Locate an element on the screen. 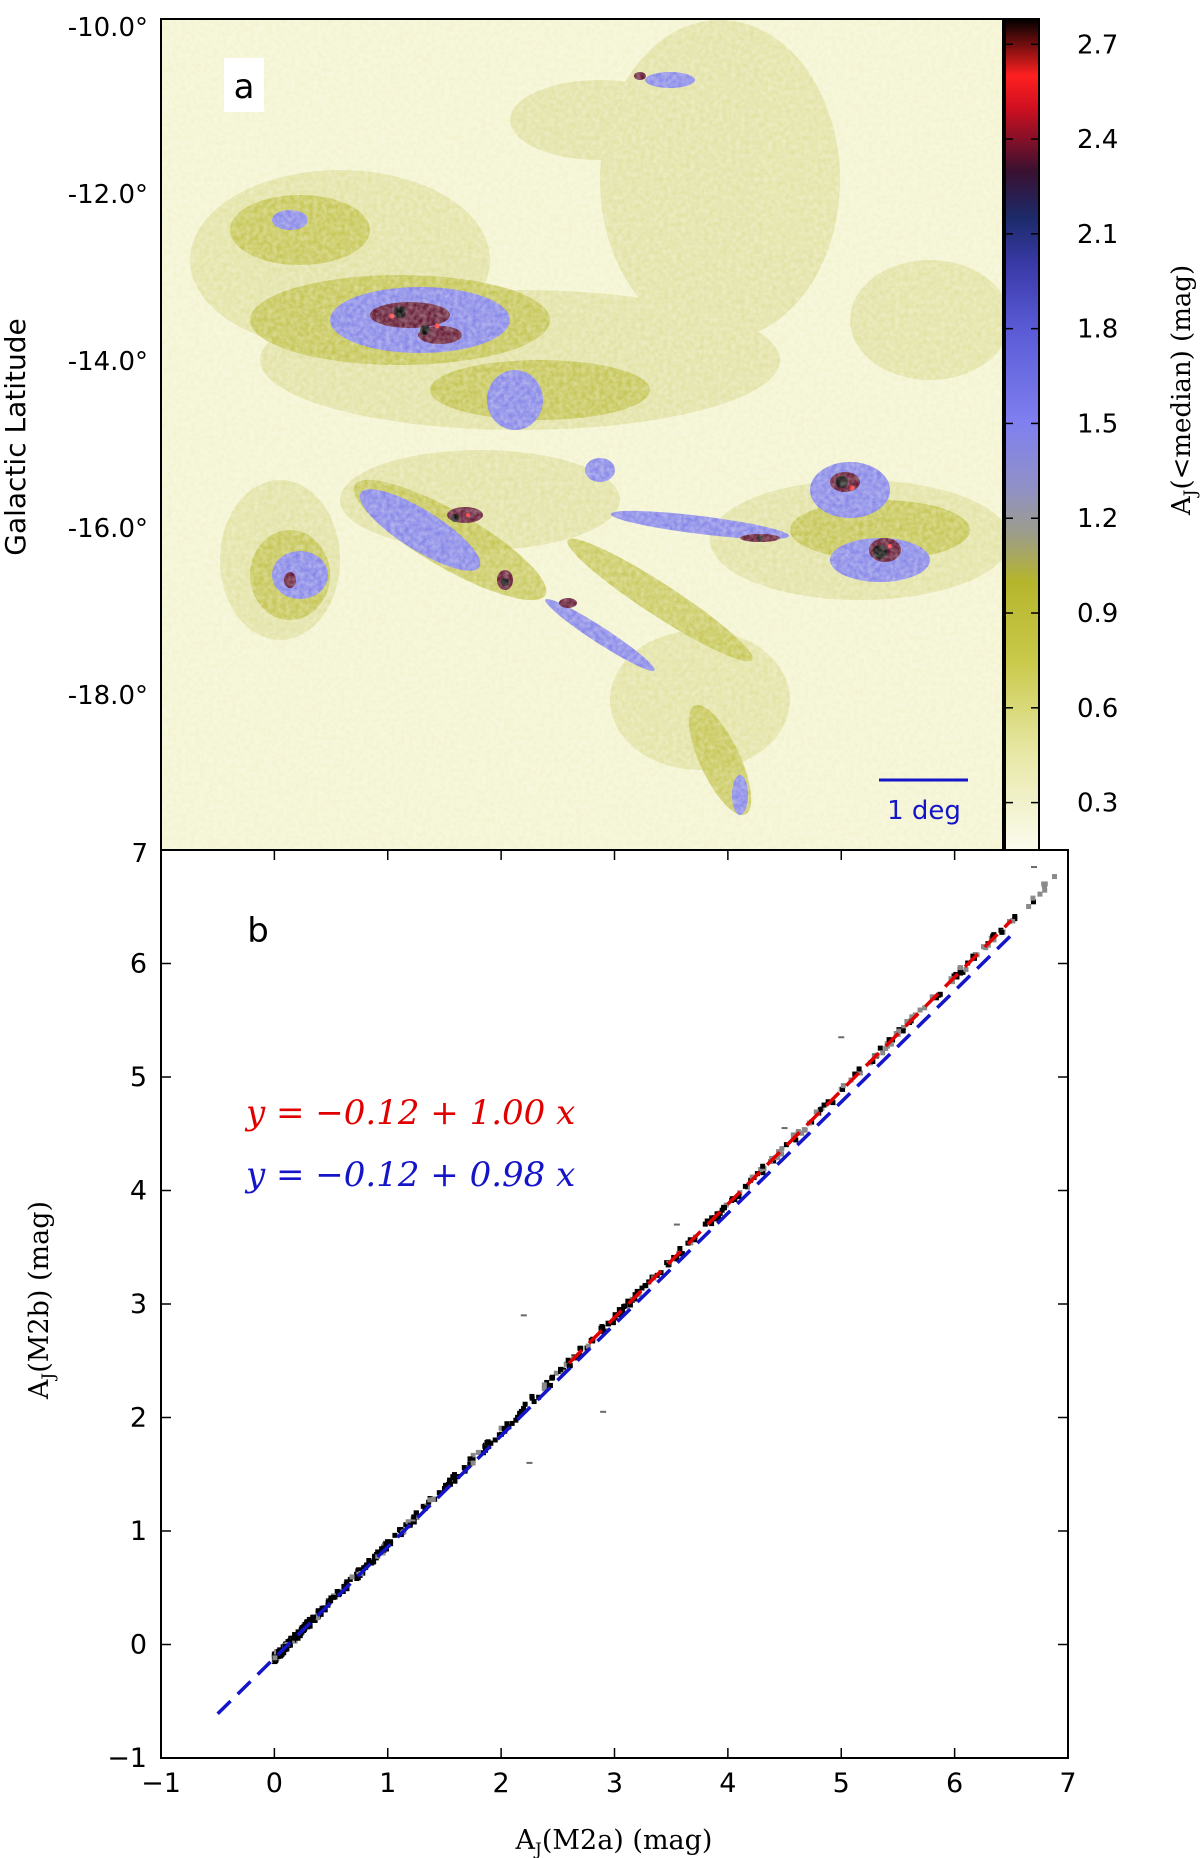  lat-tick-label: -10.0° is located at coordinates (108, 28).